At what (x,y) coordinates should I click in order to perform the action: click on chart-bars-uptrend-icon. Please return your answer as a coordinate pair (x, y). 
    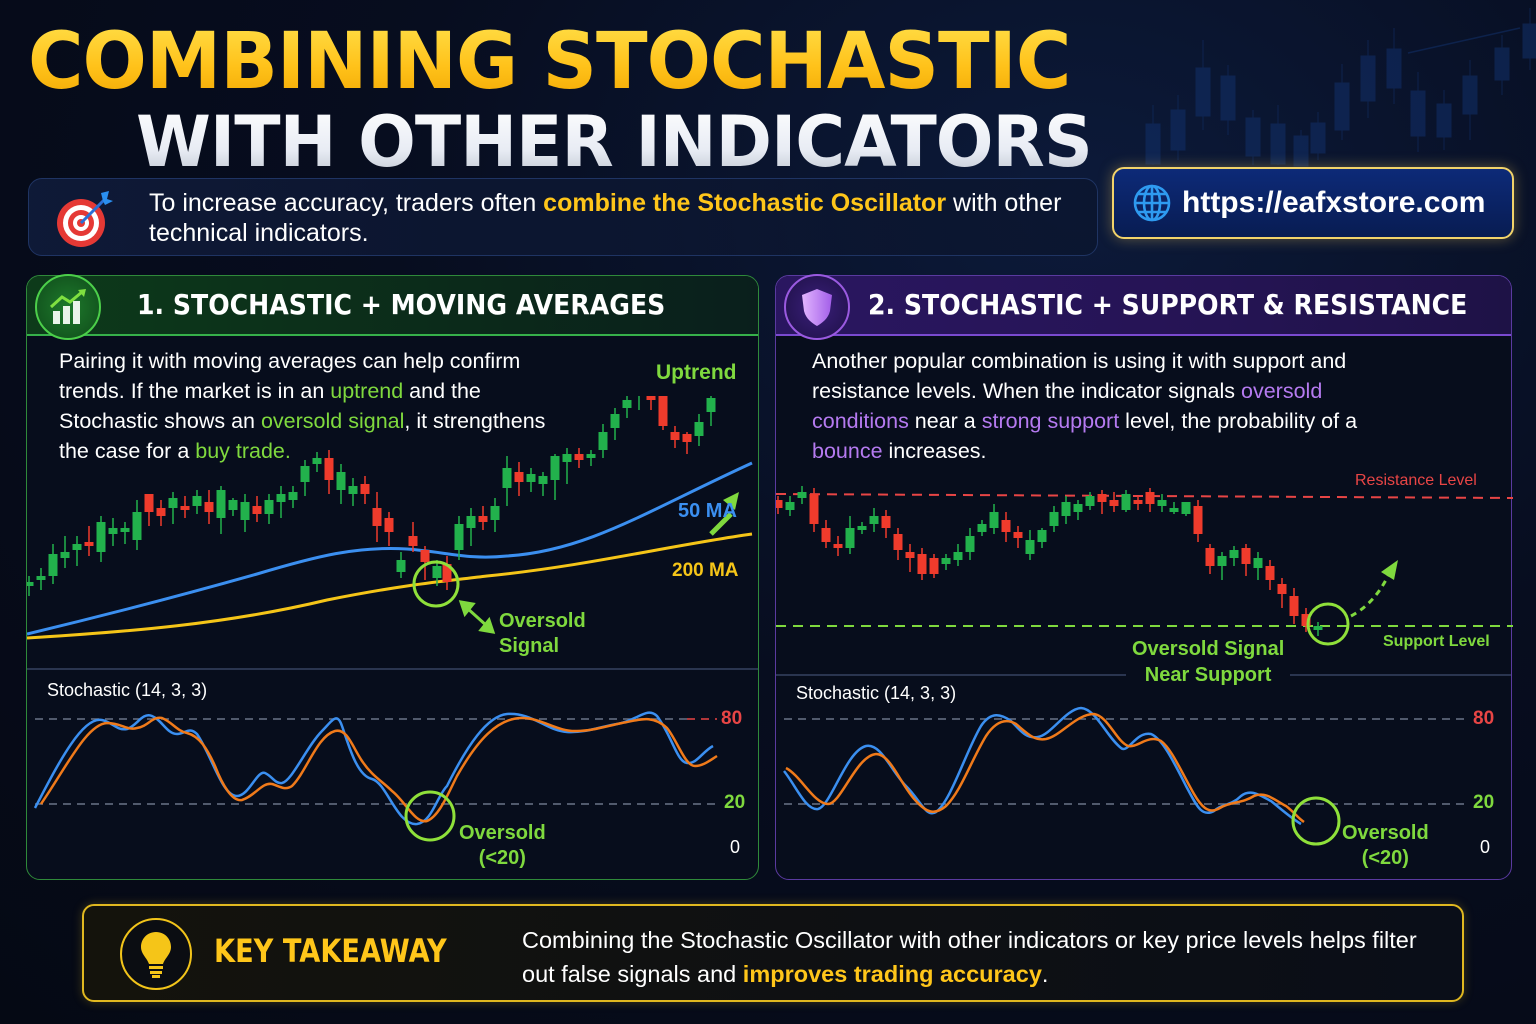
    Looking at the image, I should click on (67, 306).